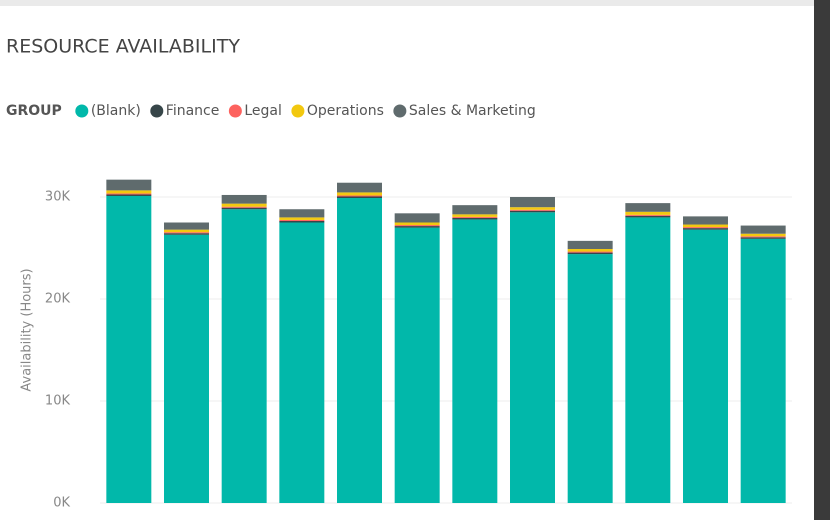 Image resolution: width=830 pixels, height=520 pixels. I want to click on legend-label: Operations, so click(345, 111).